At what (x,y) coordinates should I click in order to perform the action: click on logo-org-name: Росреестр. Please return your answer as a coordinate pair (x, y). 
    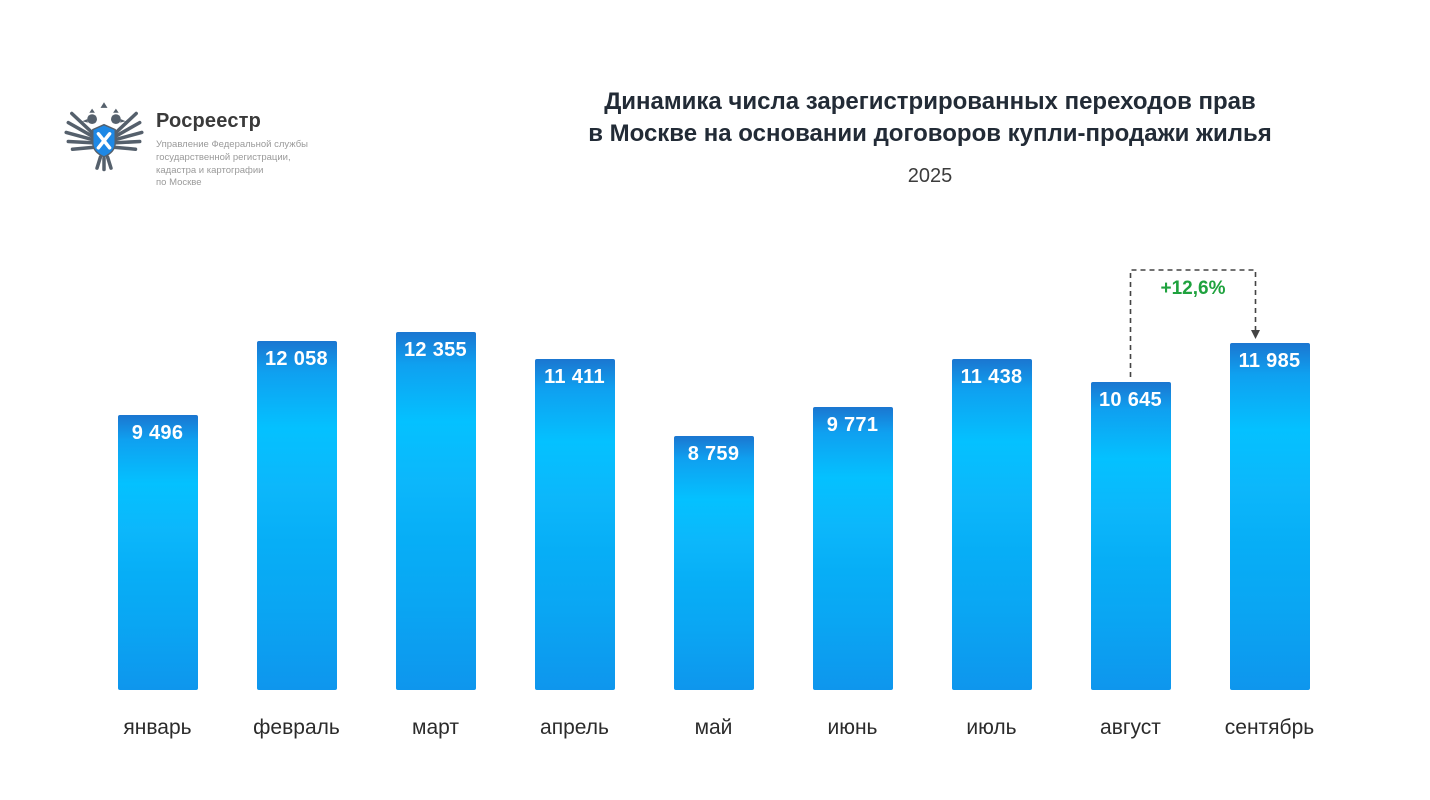
    Looking at the image, I should click on (209, 121).